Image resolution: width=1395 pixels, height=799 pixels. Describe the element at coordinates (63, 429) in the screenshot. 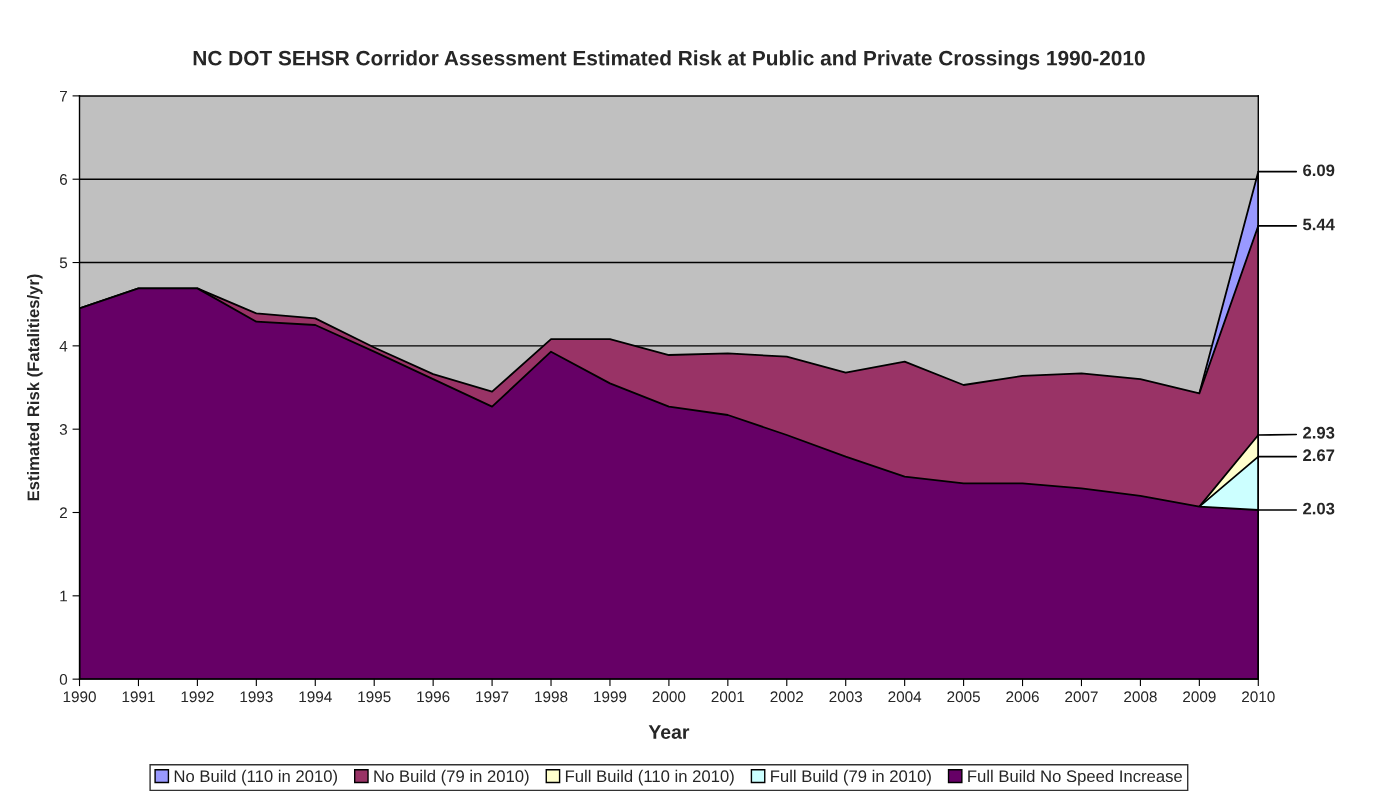

I see `y-tick-label: 3` at that location.